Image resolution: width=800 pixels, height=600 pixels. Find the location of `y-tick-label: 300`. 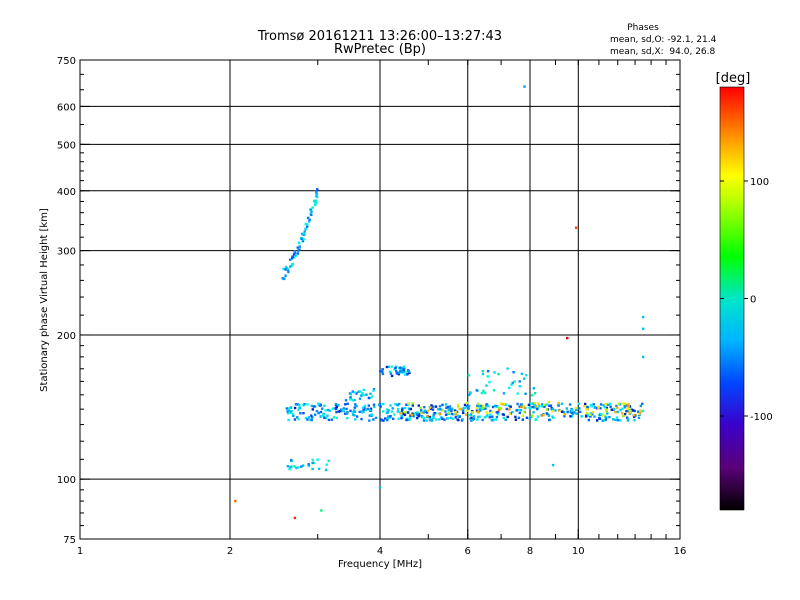

y-tick-label: 300 is located at coordinates (66, 252).